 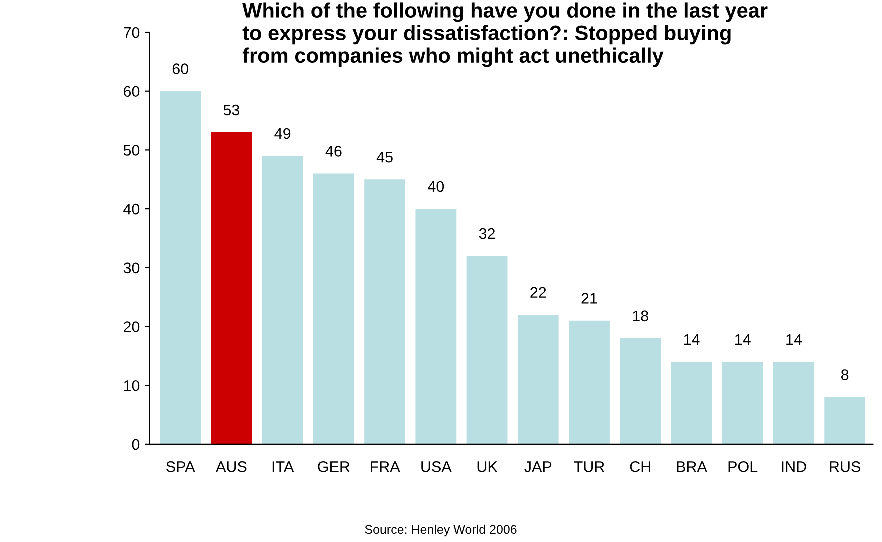 I want to click on data-label: 53, so click(x=232, y=110).